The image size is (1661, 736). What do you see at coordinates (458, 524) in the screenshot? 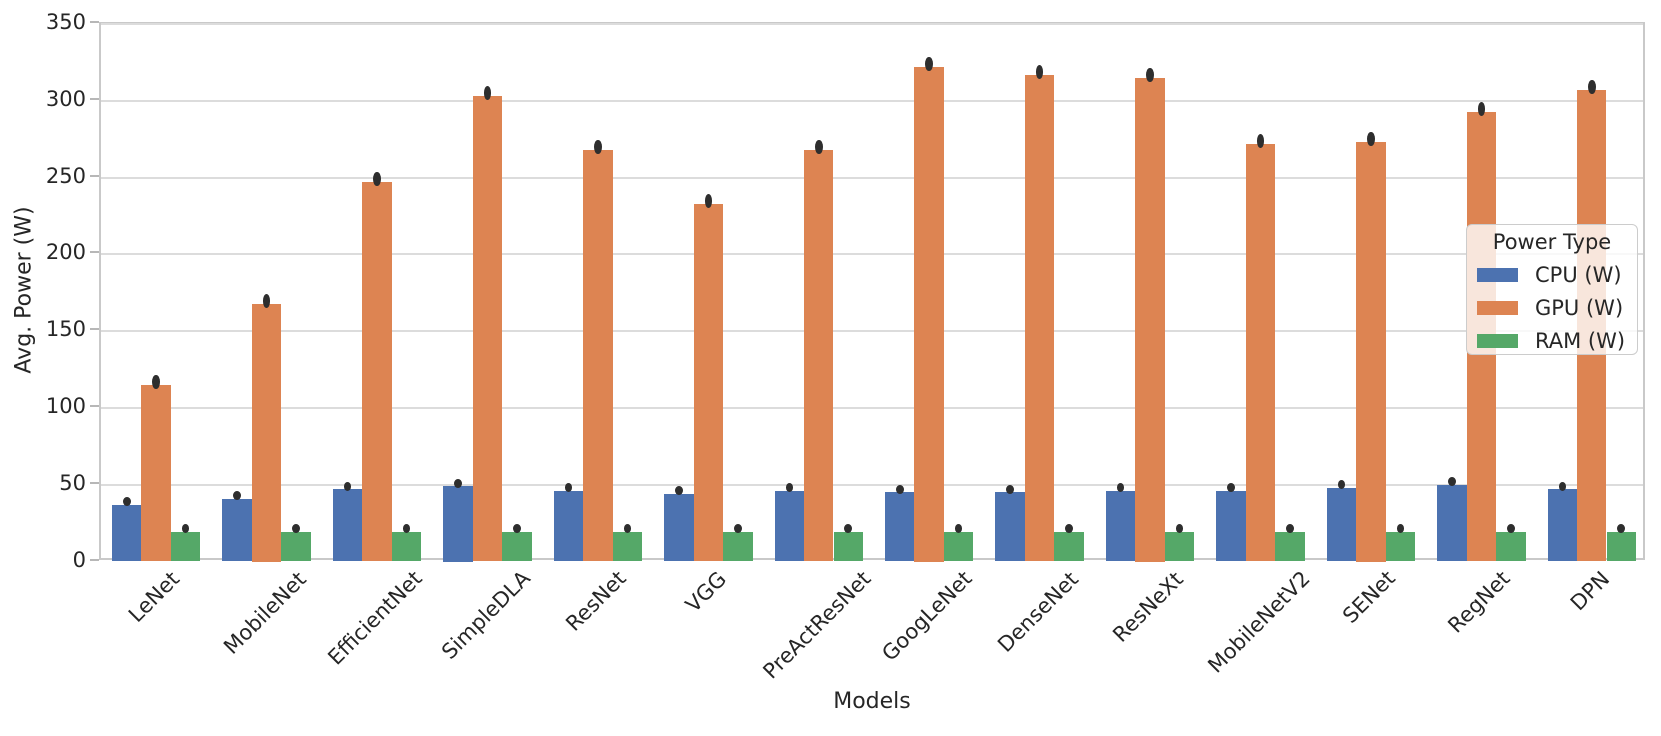
I see `bar-simpledla-cpu-w` at bounding box center [458, 524].